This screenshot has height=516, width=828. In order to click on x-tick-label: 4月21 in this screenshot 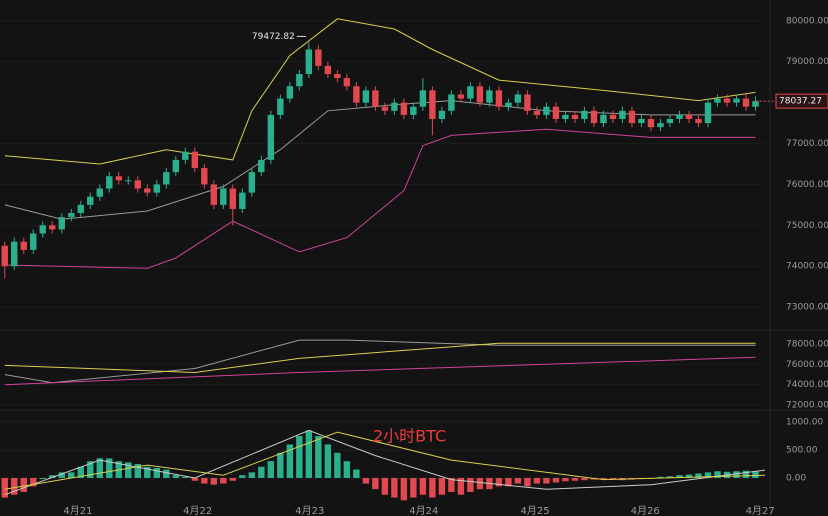, I will do `click(77, 510)`.